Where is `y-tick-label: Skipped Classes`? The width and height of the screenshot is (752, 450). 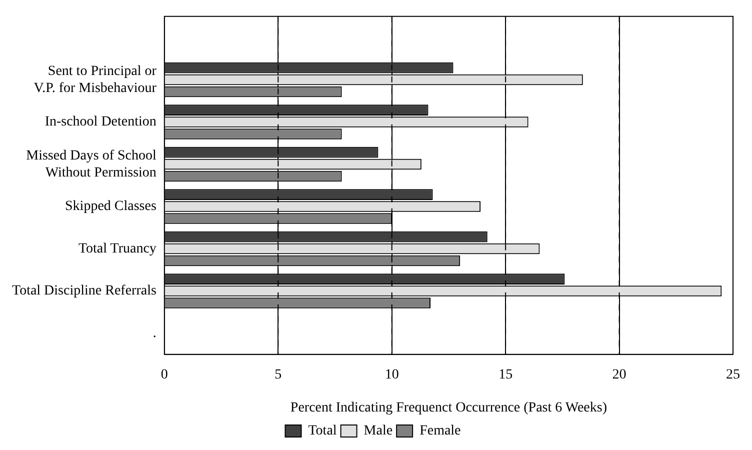 y-tick-label: Skipped Classes is located at coordinates (110, 206).